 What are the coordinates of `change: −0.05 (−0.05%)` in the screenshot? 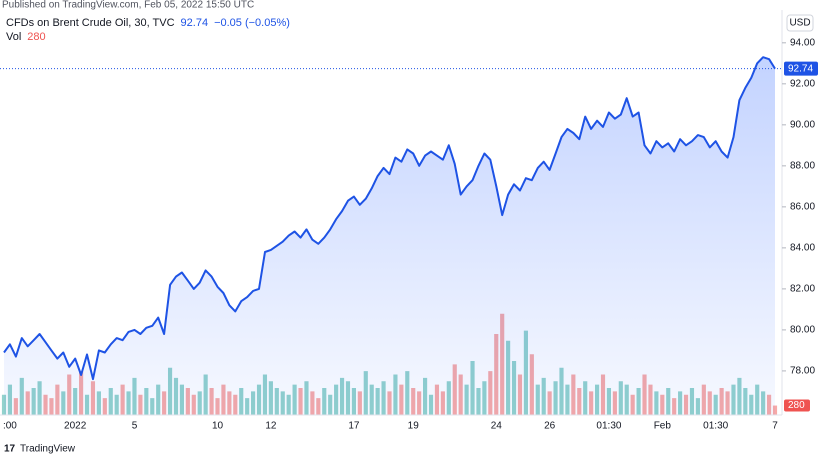 It's located at (252, 23).